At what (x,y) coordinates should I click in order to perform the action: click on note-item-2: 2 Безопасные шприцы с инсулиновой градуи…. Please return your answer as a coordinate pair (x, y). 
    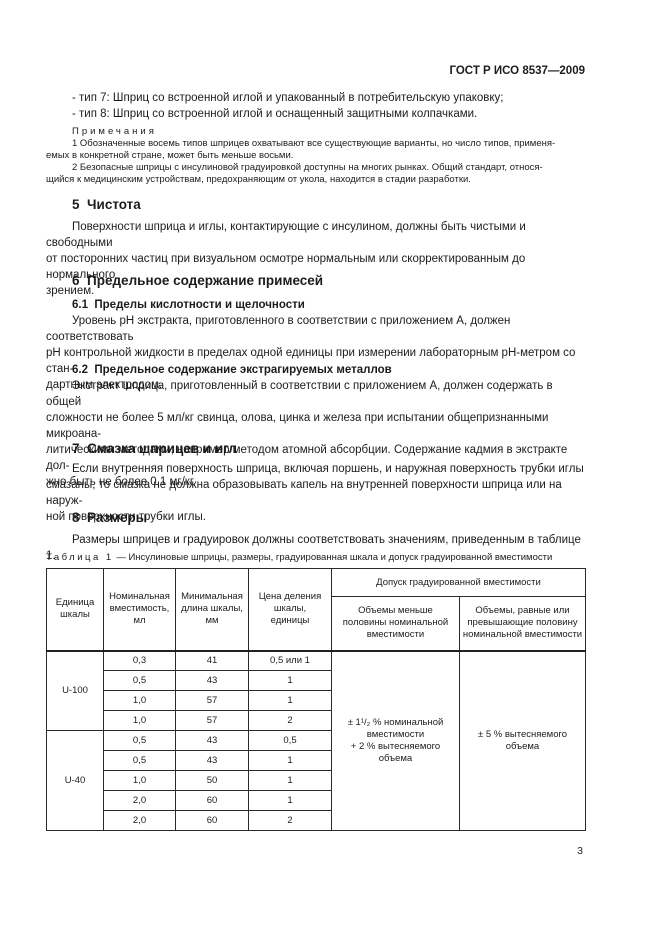
    Looking at the image, I should click on (294, 173).